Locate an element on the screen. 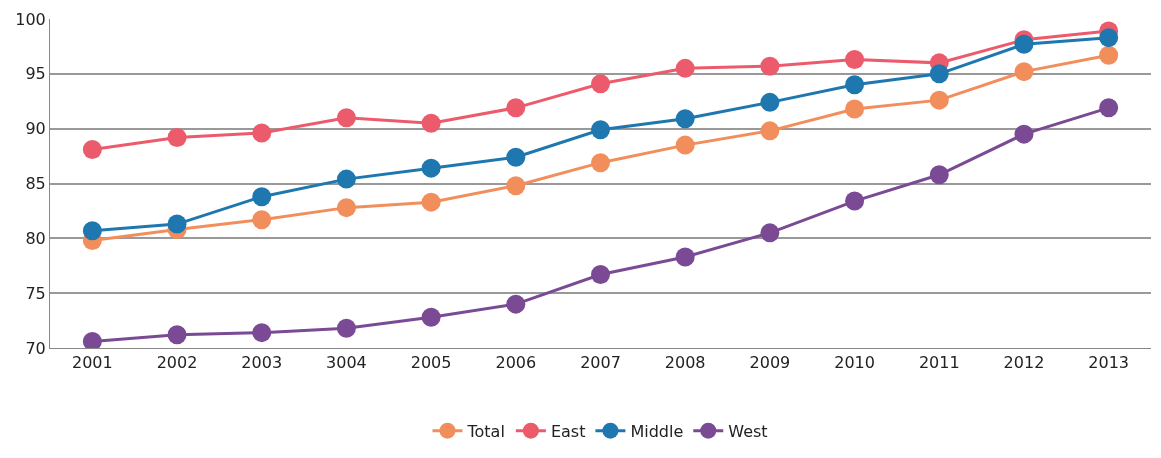  x-tick-label: 2002 is located at coordinates (177, 363).